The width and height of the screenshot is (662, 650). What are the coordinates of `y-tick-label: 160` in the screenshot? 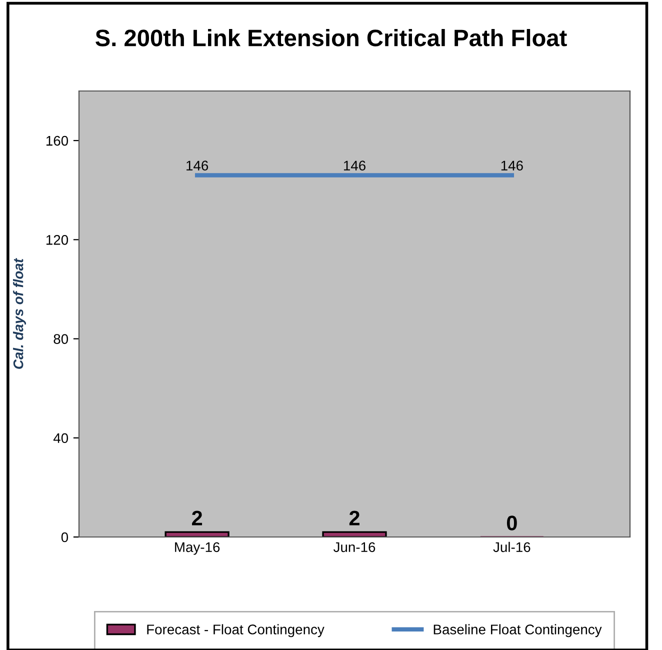 It's located at (57, 141).